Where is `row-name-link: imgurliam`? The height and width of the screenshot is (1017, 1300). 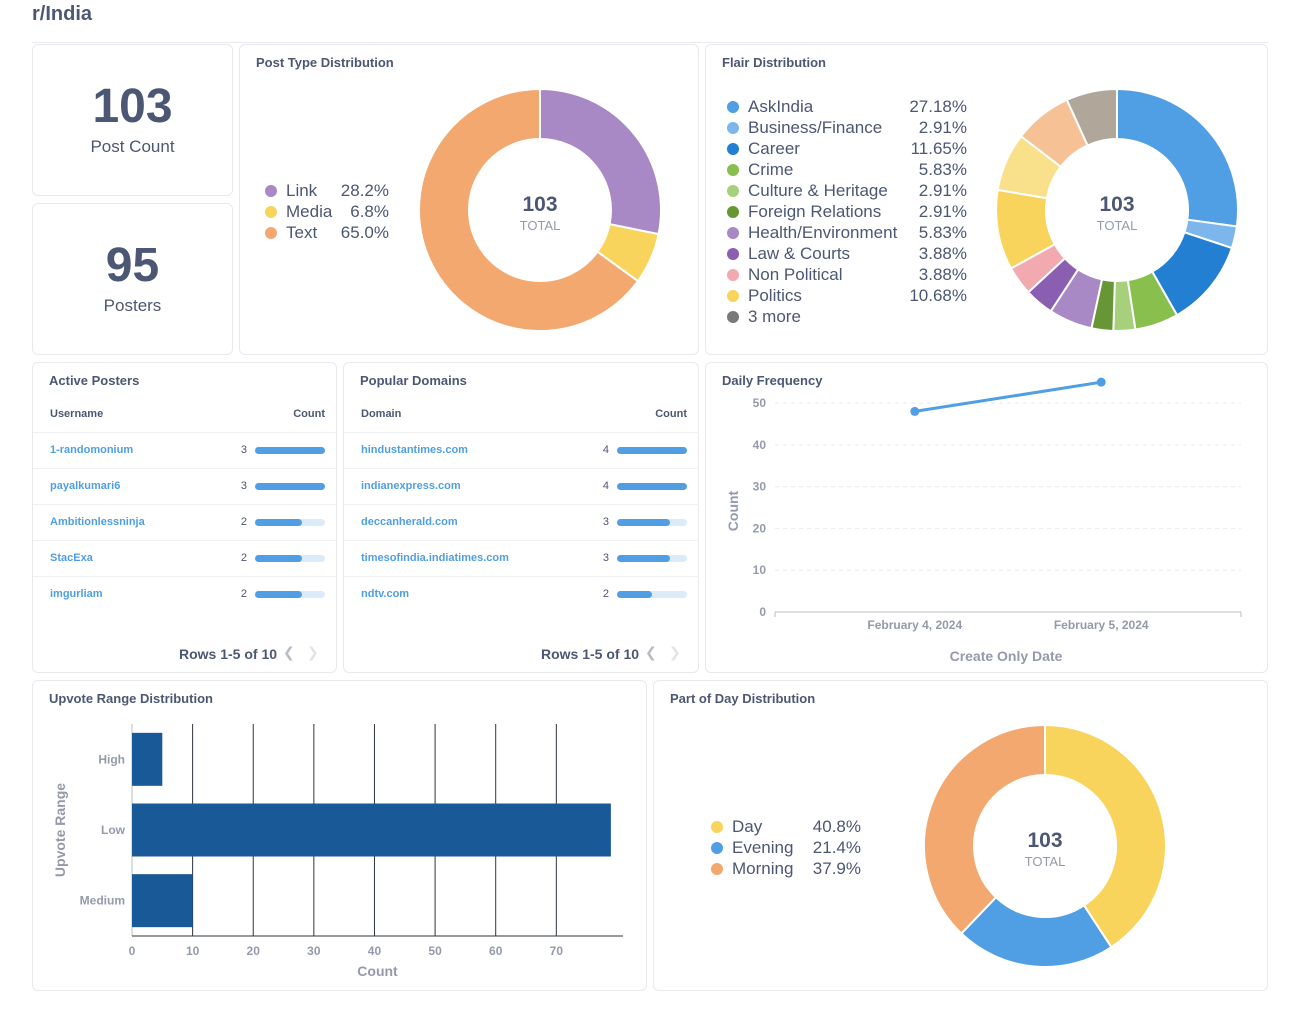
row-name-link: imgurliam is located at coordinates (132, 593).